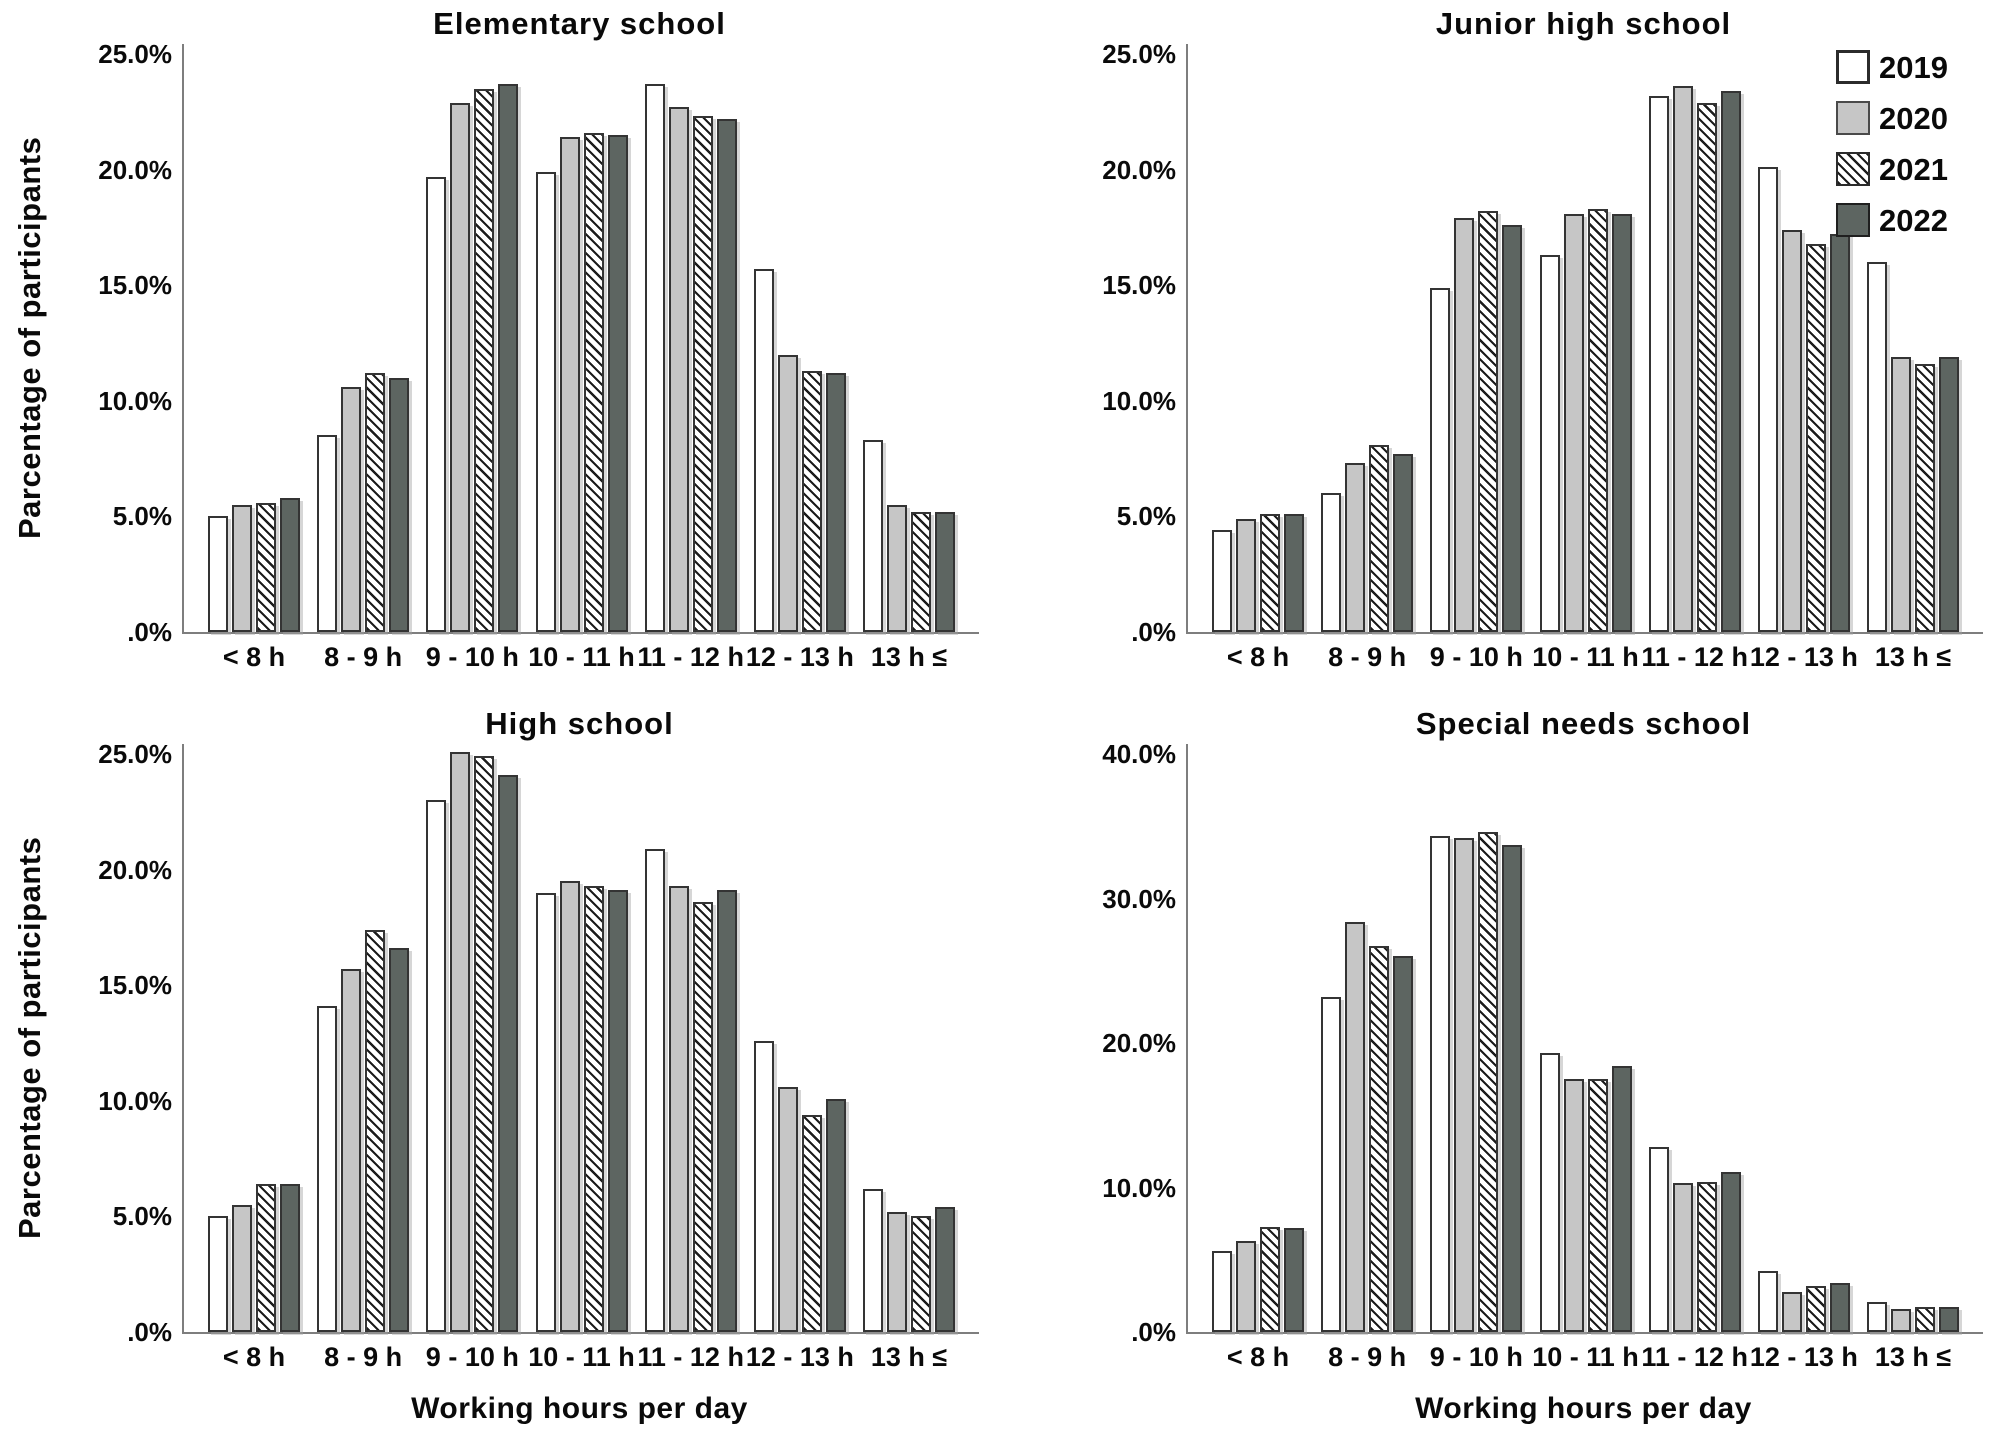  What do you see at coordinates (581, 1357) in the screenshot?
I see `x-tick-label: 10 - 11 h` at bounding box center [581, 1357].